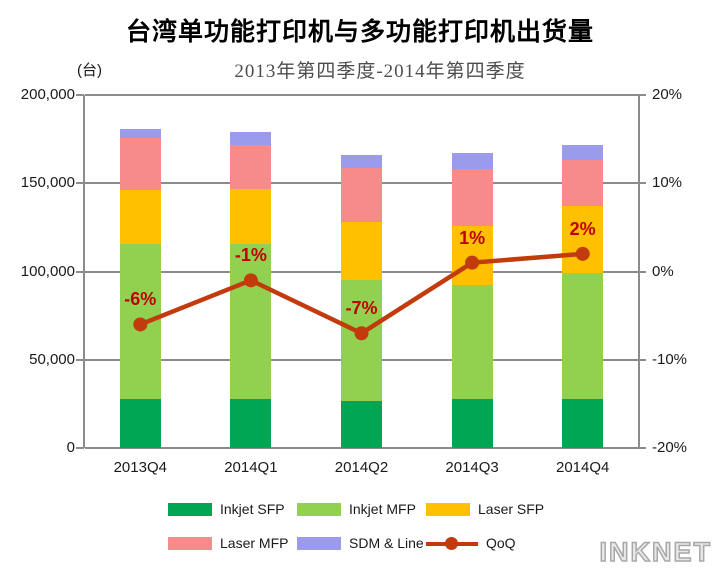 This screenshot has height=574, width=720. I want to click on legend-item-qoq: QoQ, so click(471, 543).